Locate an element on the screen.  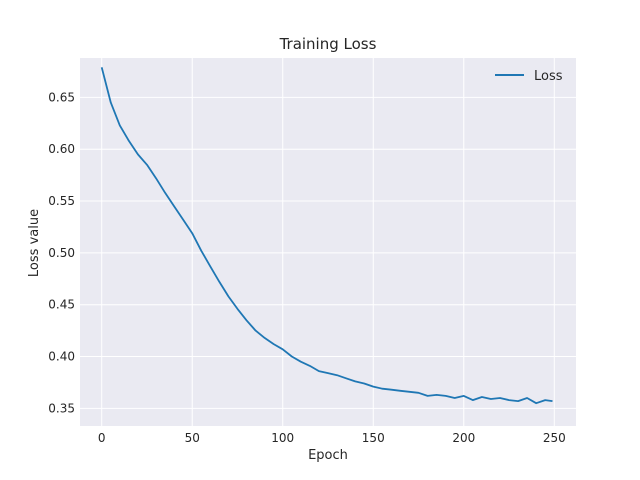
y-tick-label: 0.35 is located at coordinates (61, 408).